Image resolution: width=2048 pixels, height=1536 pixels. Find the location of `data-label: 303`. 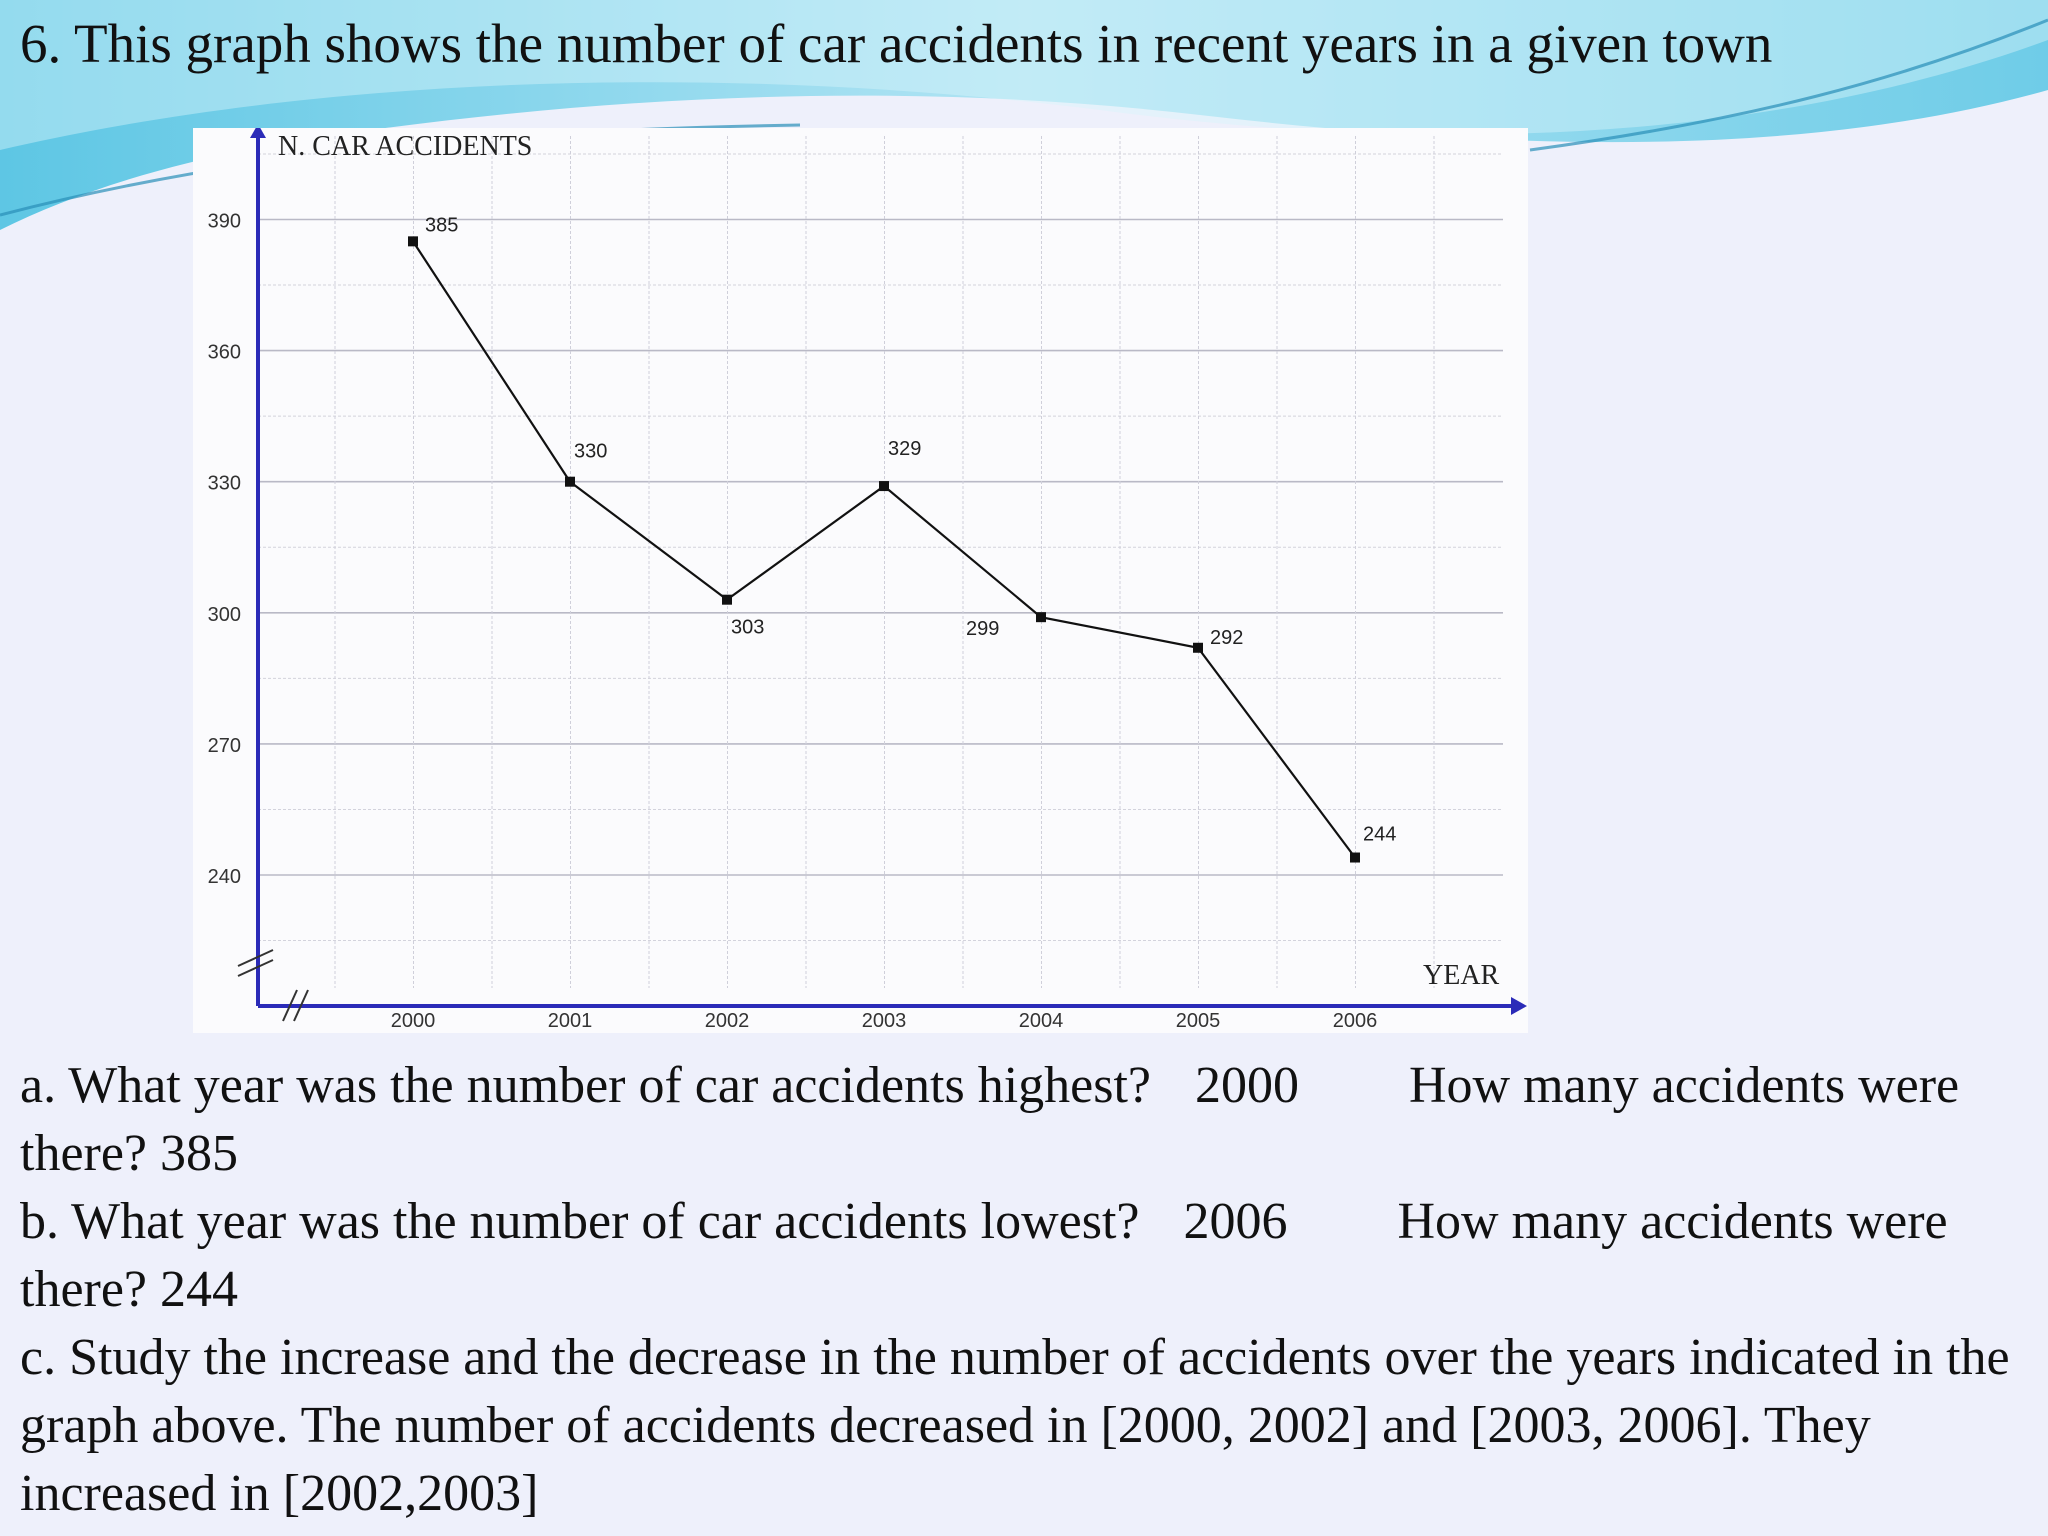

data-label: 303 is located at coordinates (747, 628).